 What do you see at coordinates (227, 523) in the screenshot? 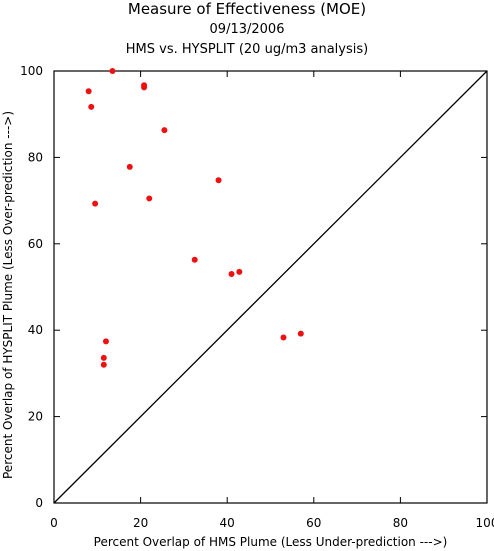
I see `x-tick-label: 40` at bounding box center [227, 523].